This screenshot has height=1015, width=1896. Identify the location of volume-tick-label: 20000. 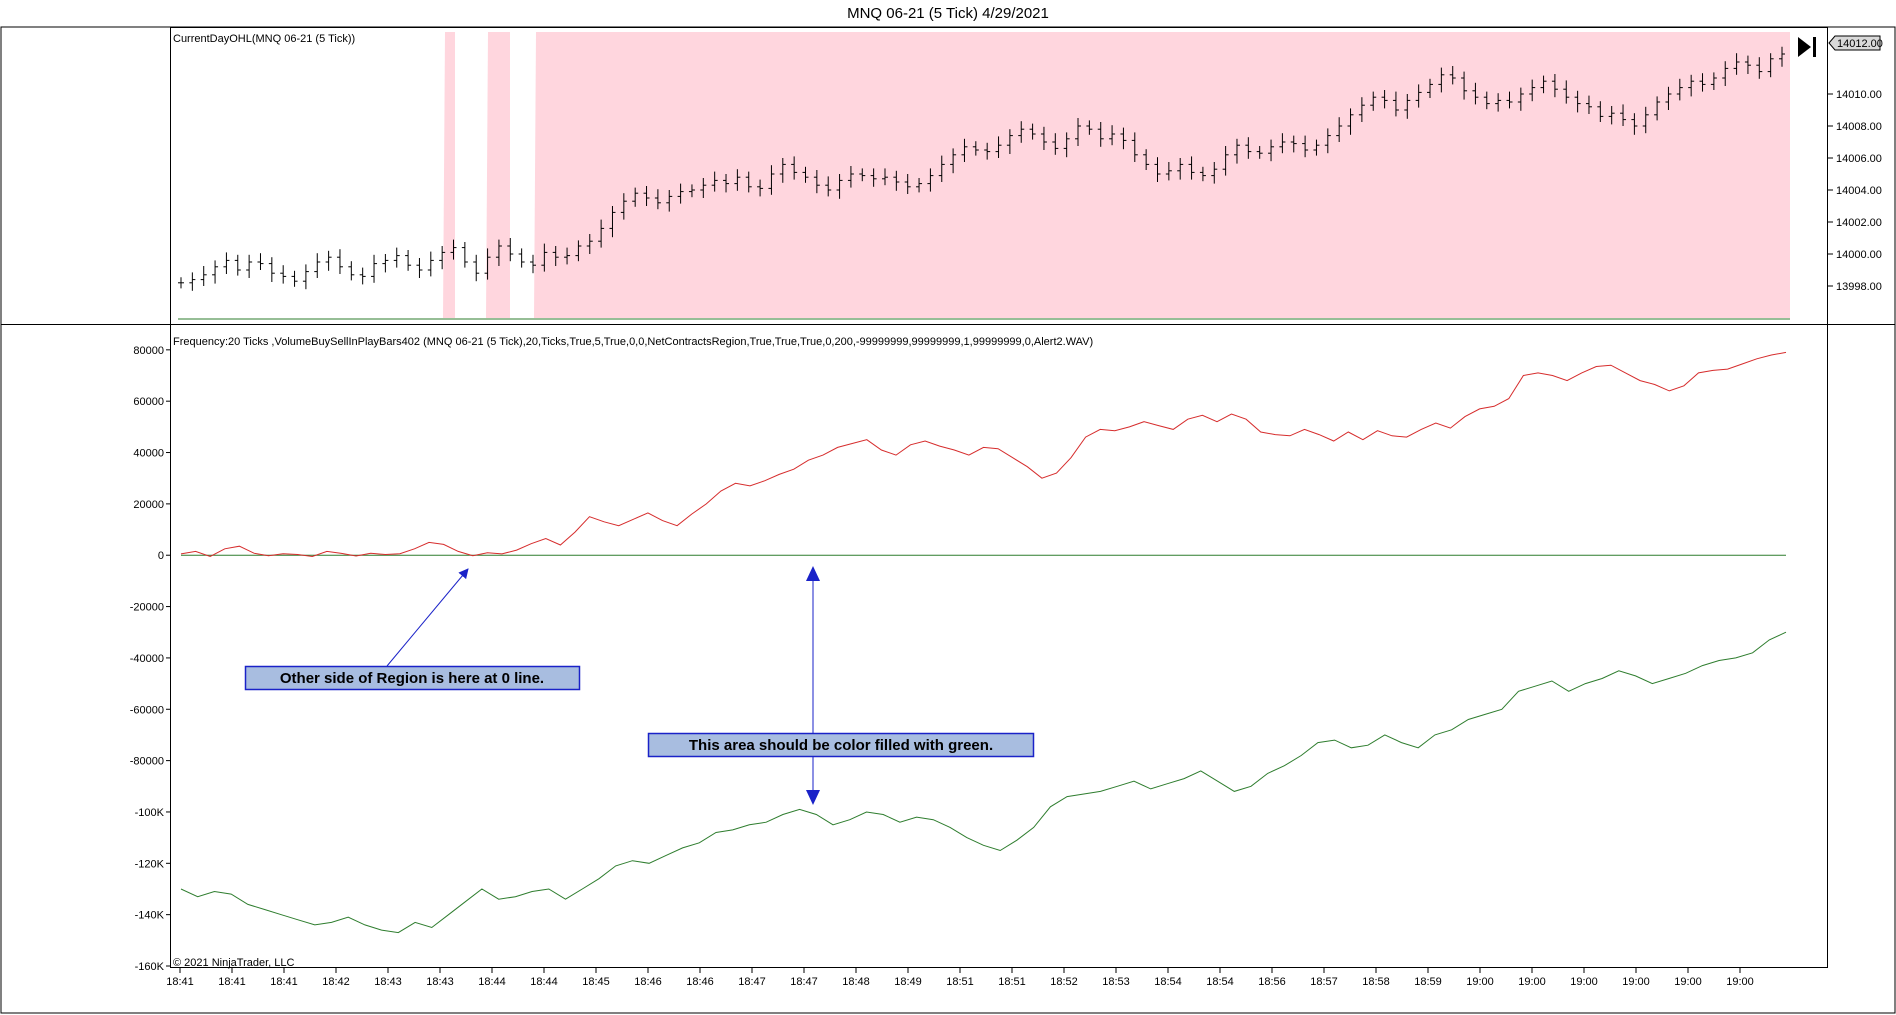
(148, 505).